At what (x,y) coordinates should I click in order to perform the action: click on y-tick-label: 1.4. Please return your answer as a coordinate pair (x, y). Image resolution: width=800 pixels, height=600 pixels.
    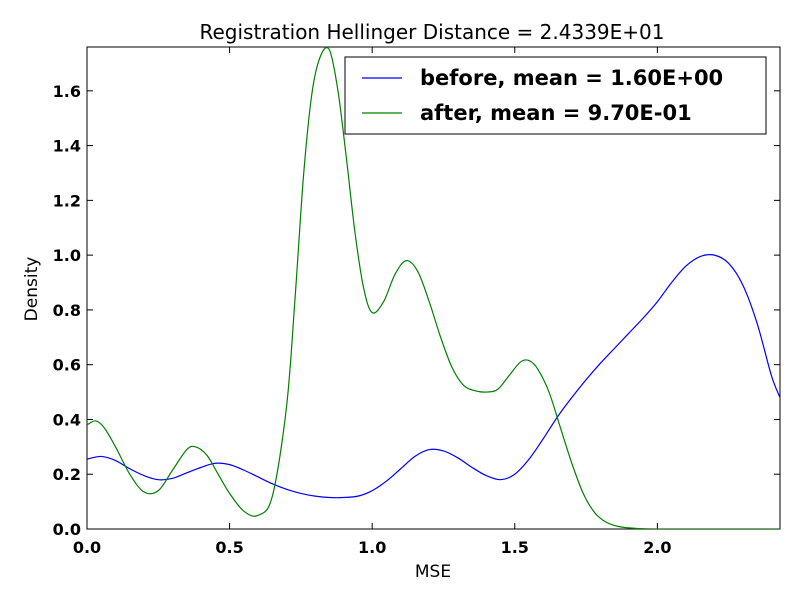
    Looking at the image, I should click on (67, 146).